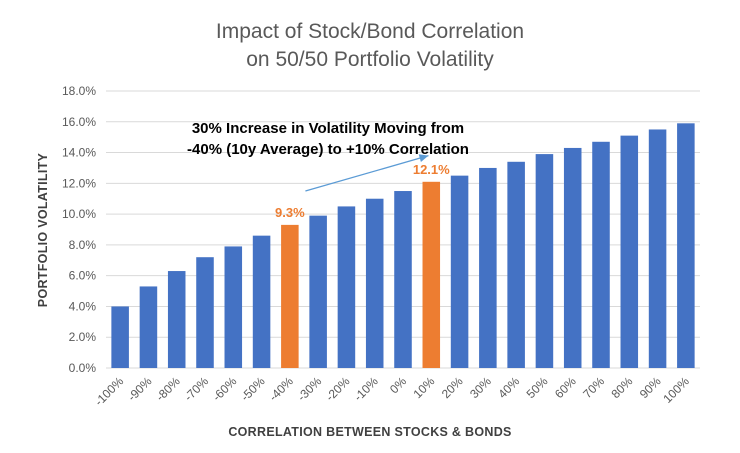  I want to click on x-tick-label: 20%, so click(452, 387).